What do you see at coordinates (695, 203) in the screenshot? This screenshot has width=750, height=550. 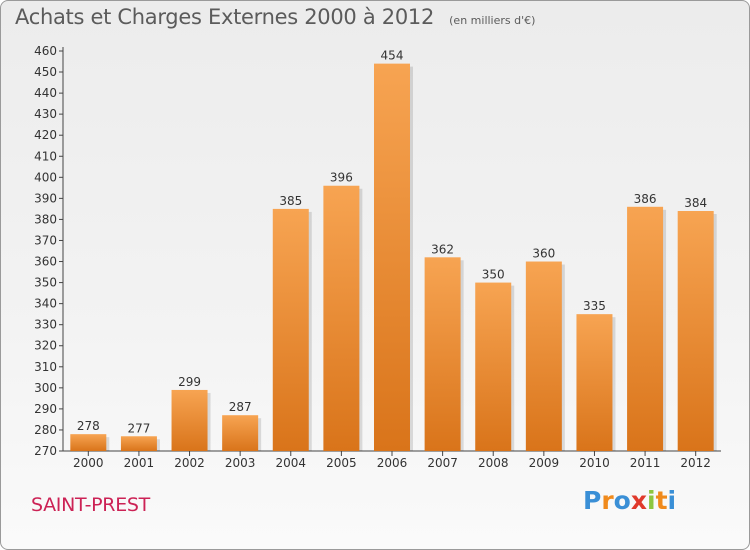 I see `bar-value-label: 384` at bounding box center [695, 203].